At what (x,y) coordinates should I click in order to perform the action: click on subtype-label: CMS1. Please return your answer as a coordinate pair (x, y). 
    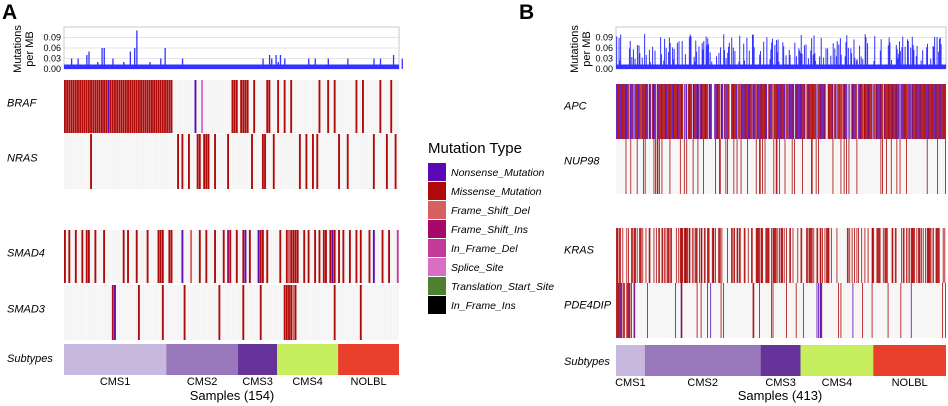
    Looking at the image, I should click on (115, 382).